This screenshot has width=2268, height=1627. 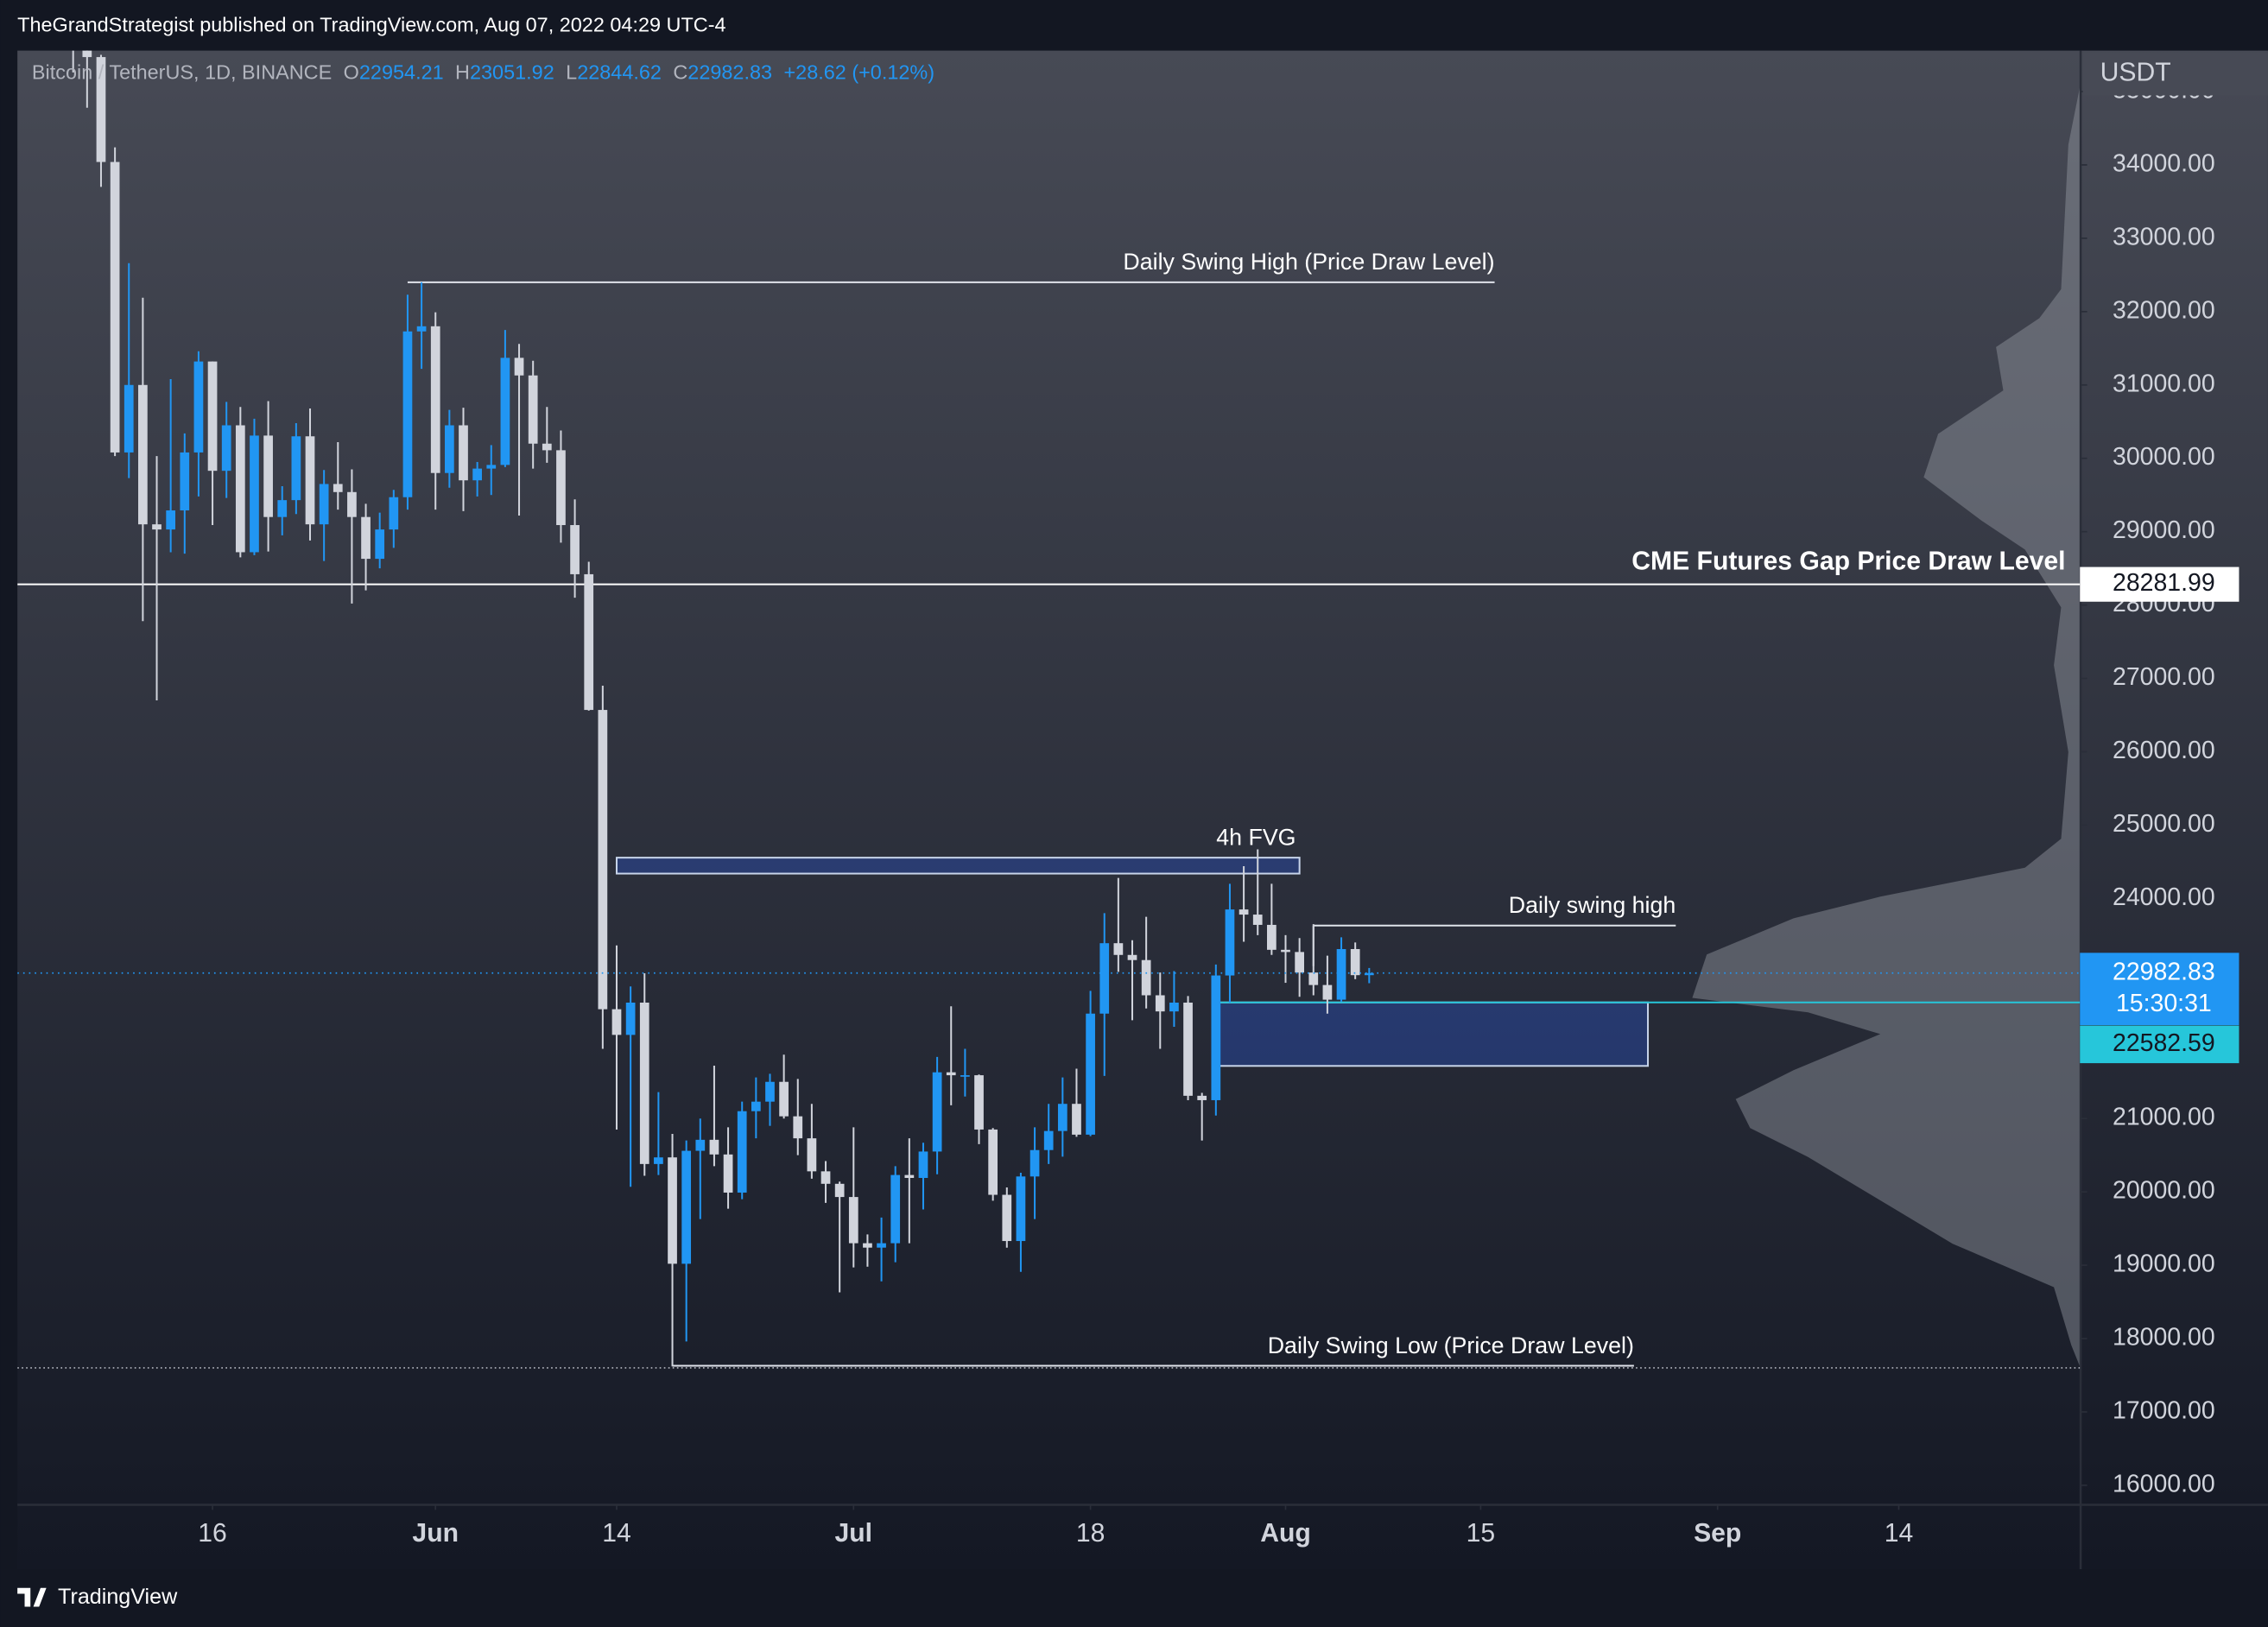 What do you see at coordinates (2164, 750) in the screenshot?
I see `y-tick-label: 26000.00` at bounding box center [2164, 750].